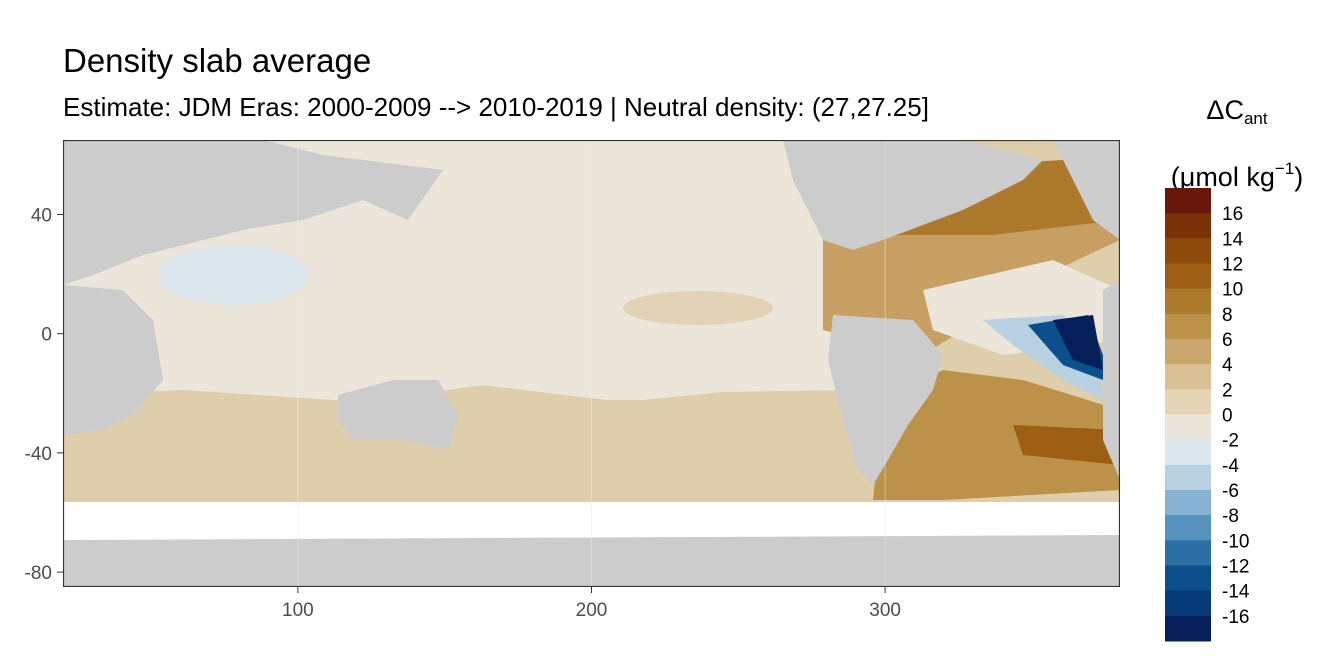 The image size is (1344, 672). Describe the element at coordinates (1299, 177) in the screenshot. I see `legend-unit-suffix: )` at that location.